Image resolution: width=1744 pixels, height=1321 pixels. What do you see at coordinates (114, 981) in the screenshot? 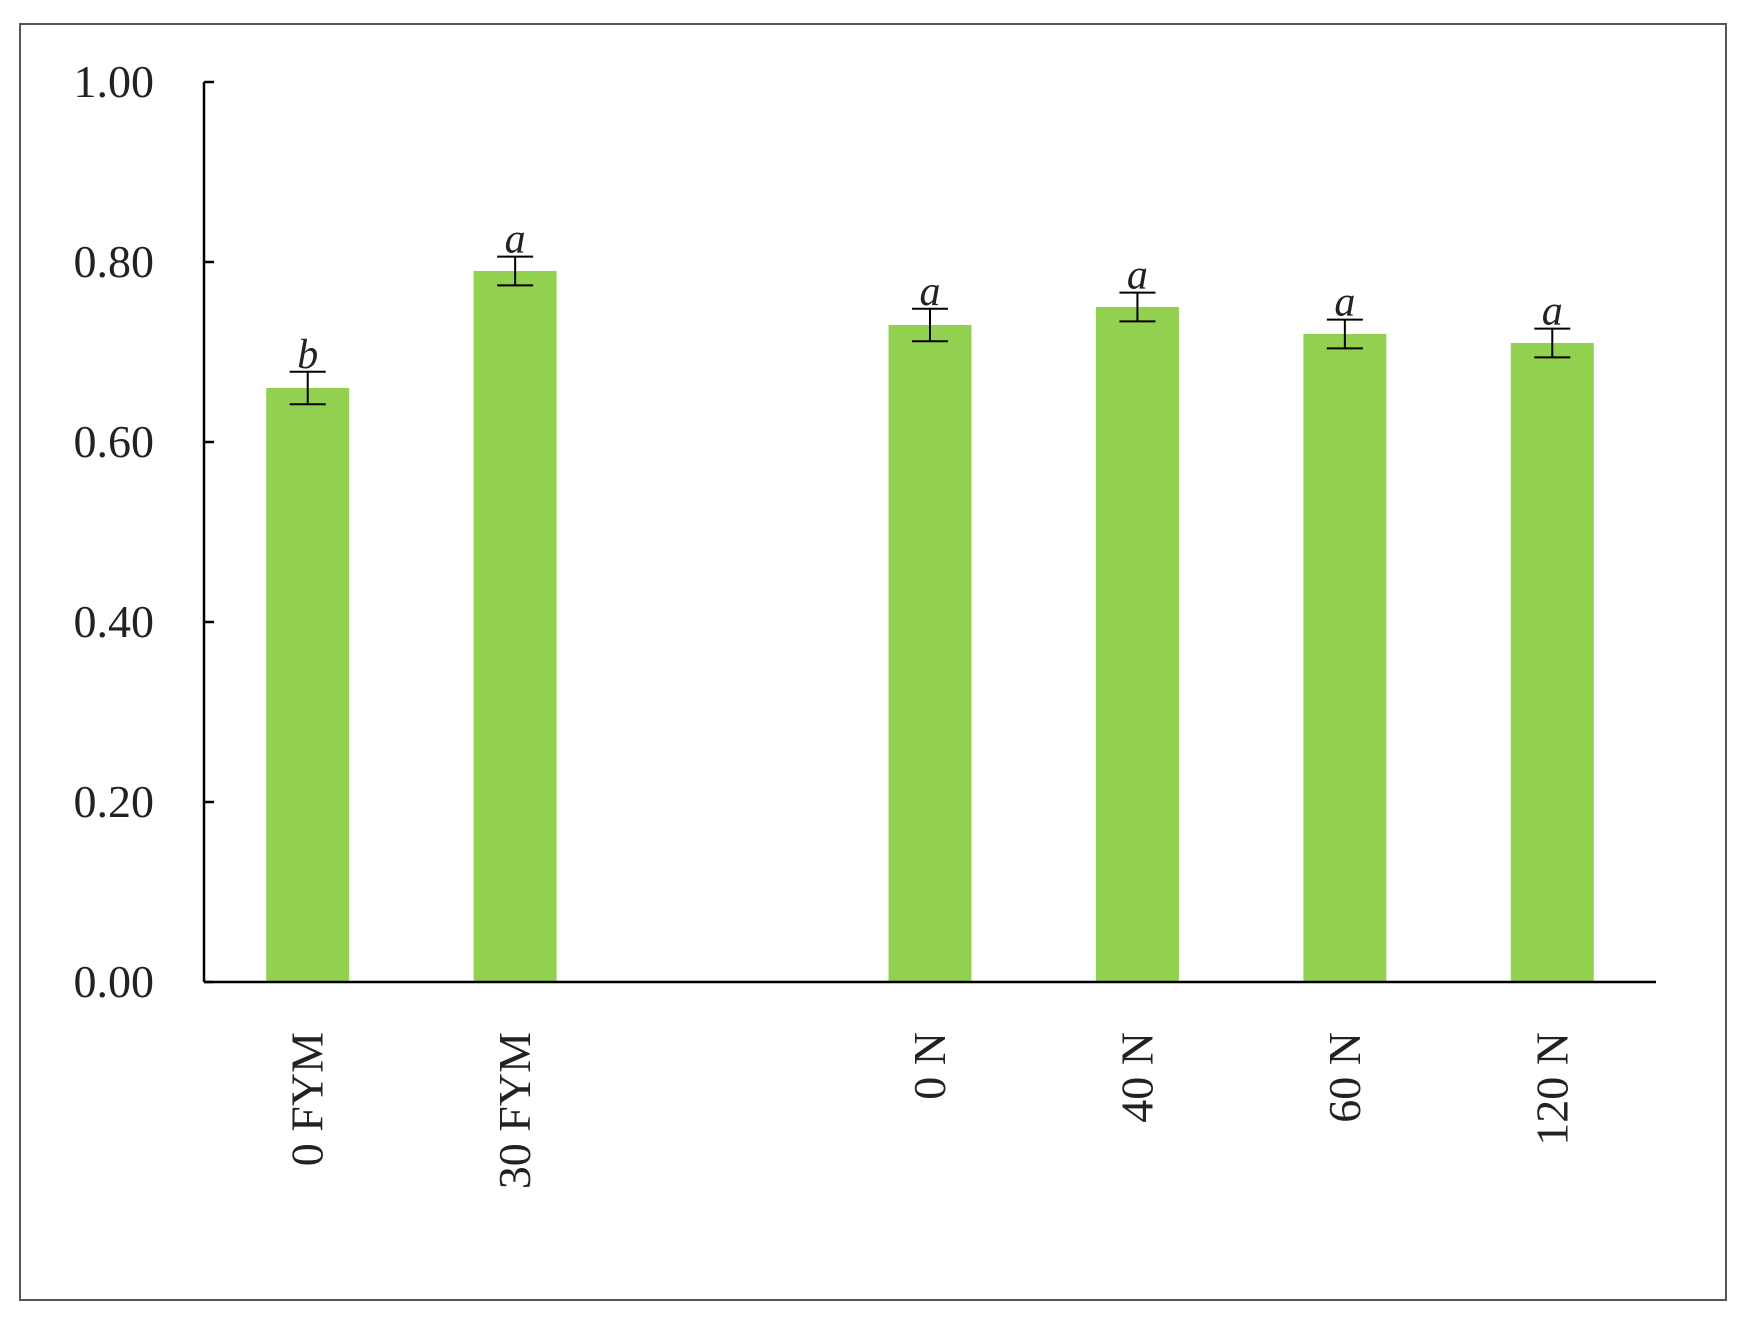
I see `y-tick-label: 0.00` at bounding box center [114, 981].